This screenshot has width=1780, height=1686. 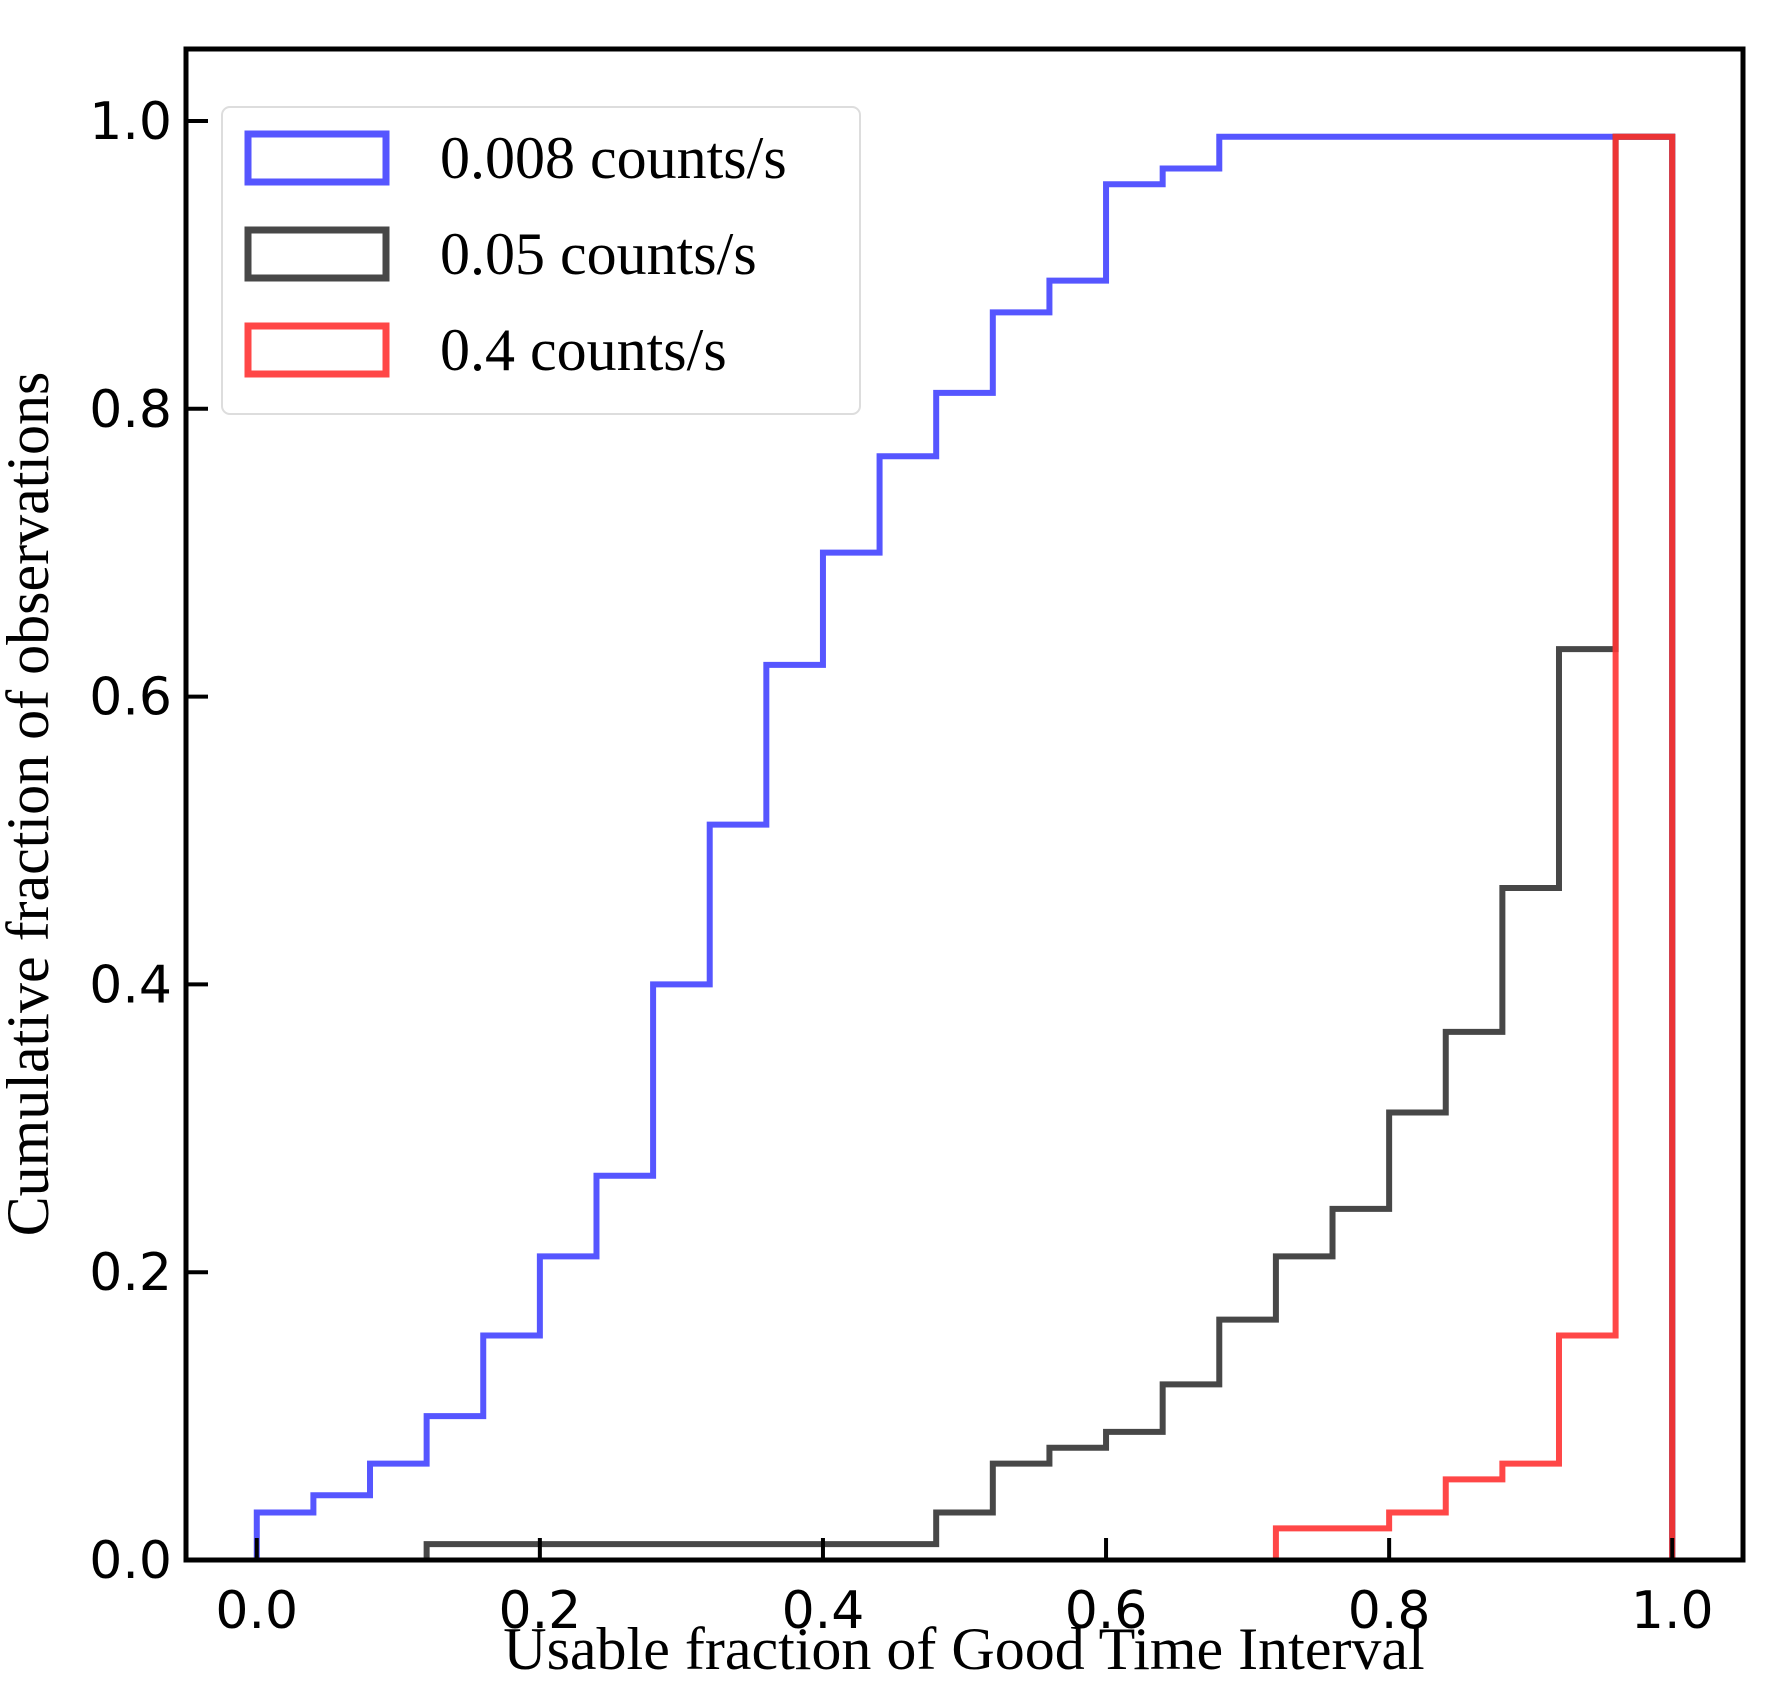 What do you see at coordinates (963, 1649) in the screenshot?
I see `x-axis-label: Usable fraction of Good Time Interval` at bounding box center [963, 1649].